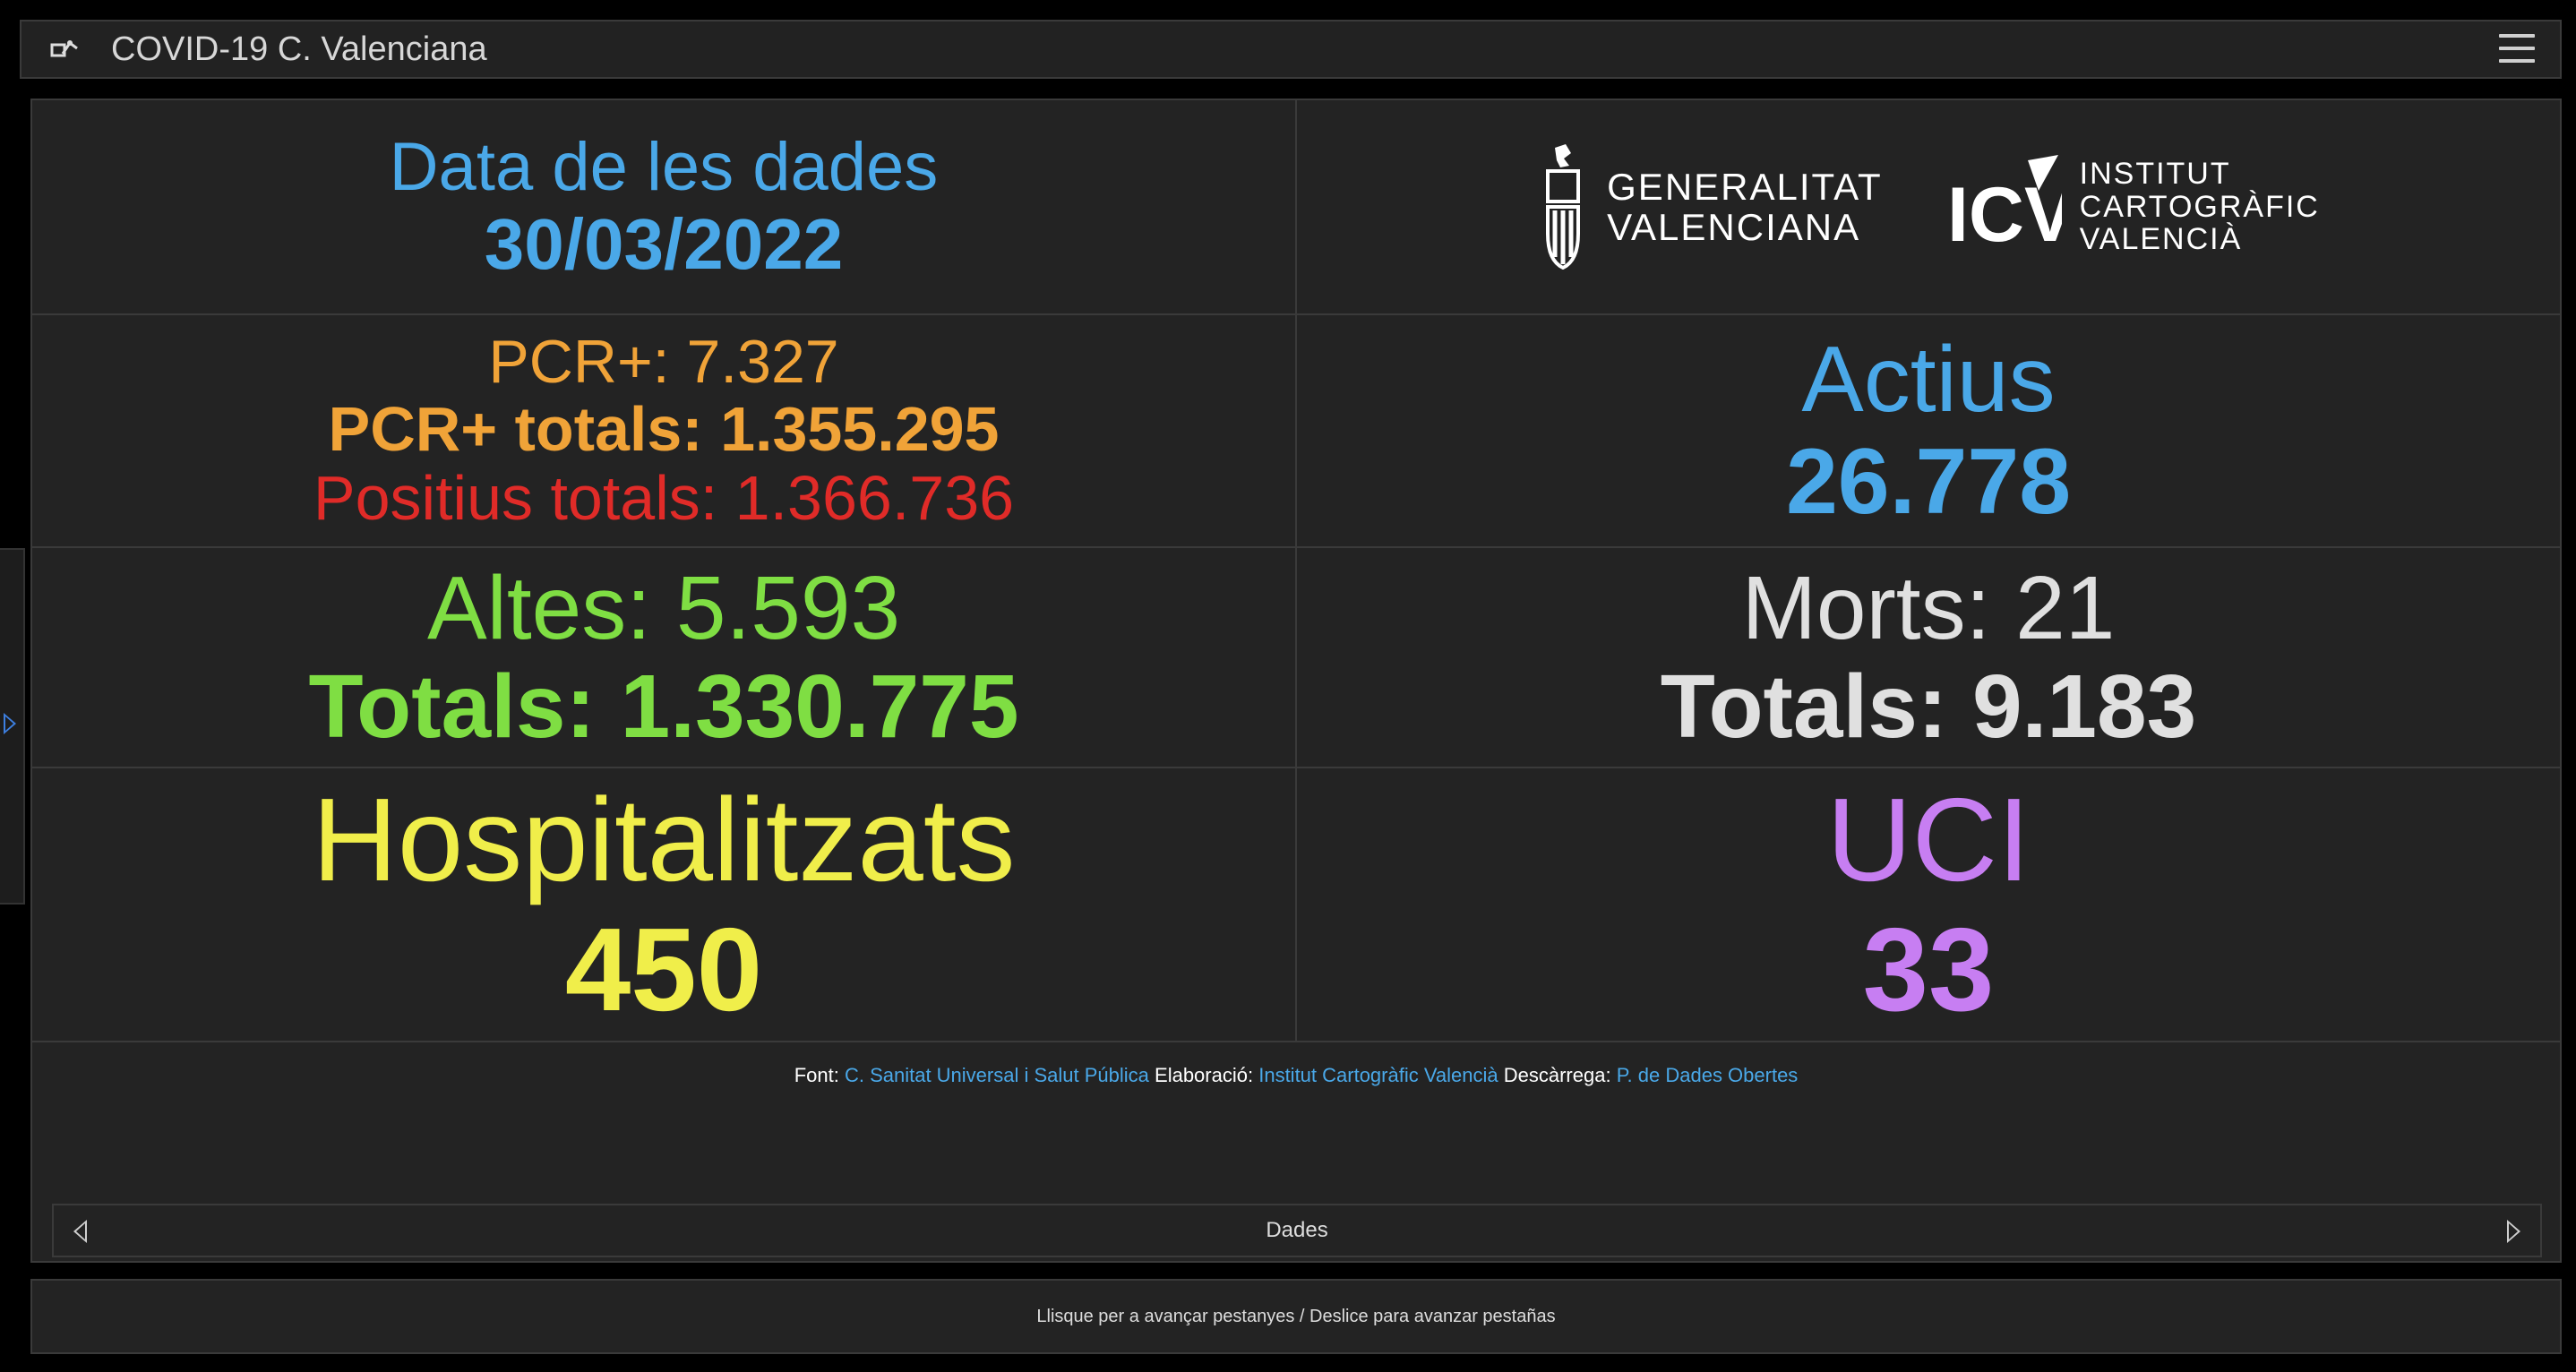  What do you see at coordinates (663, 969) in the screenshot?
I see `hospitalitzats-value: 450` at bounding box center [663, 969].